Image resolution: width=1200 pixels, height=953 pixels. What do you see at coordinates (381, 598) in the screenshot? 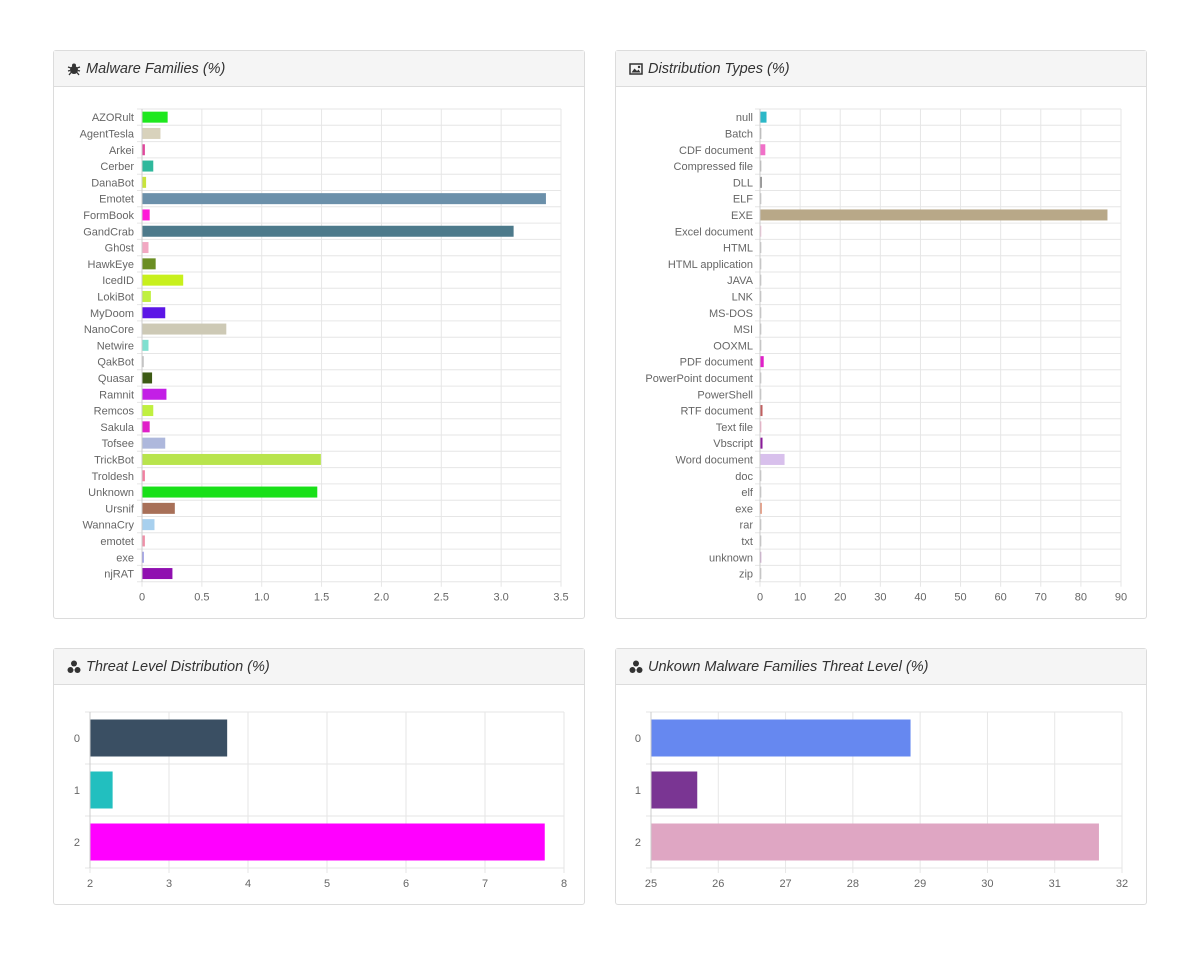
I see `x-tick-label: 2.0` at bounding box center [381, 598].